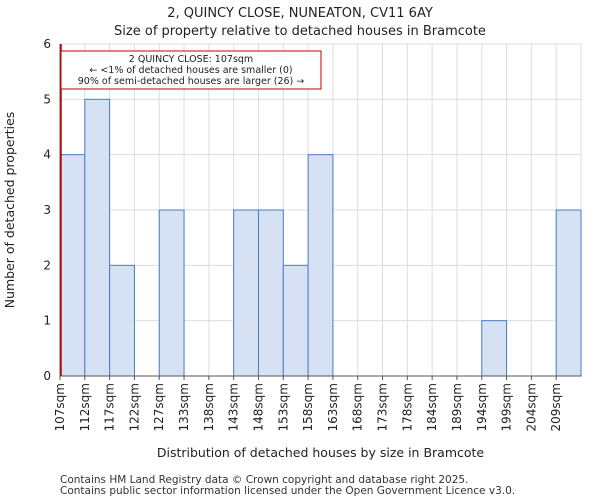 The height and width of the screenshot is (500, 600). What do you see at coordinates (47, 99) in the screenshot?
I see `y-tick-label: 5` at bounding box center [47, 99].